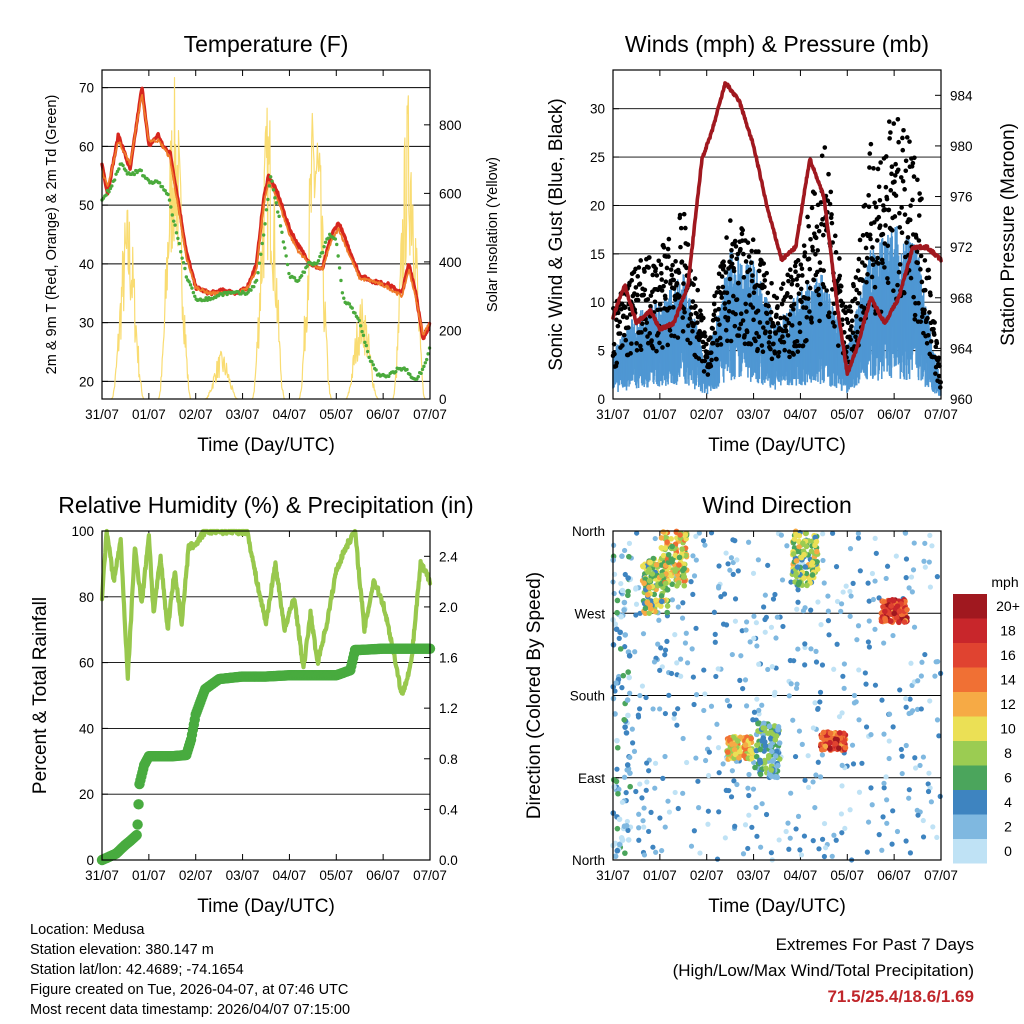 This screenshot has height=1024, width=1024. I want to click on x-tick-label: 01/07, so click(660, 414).